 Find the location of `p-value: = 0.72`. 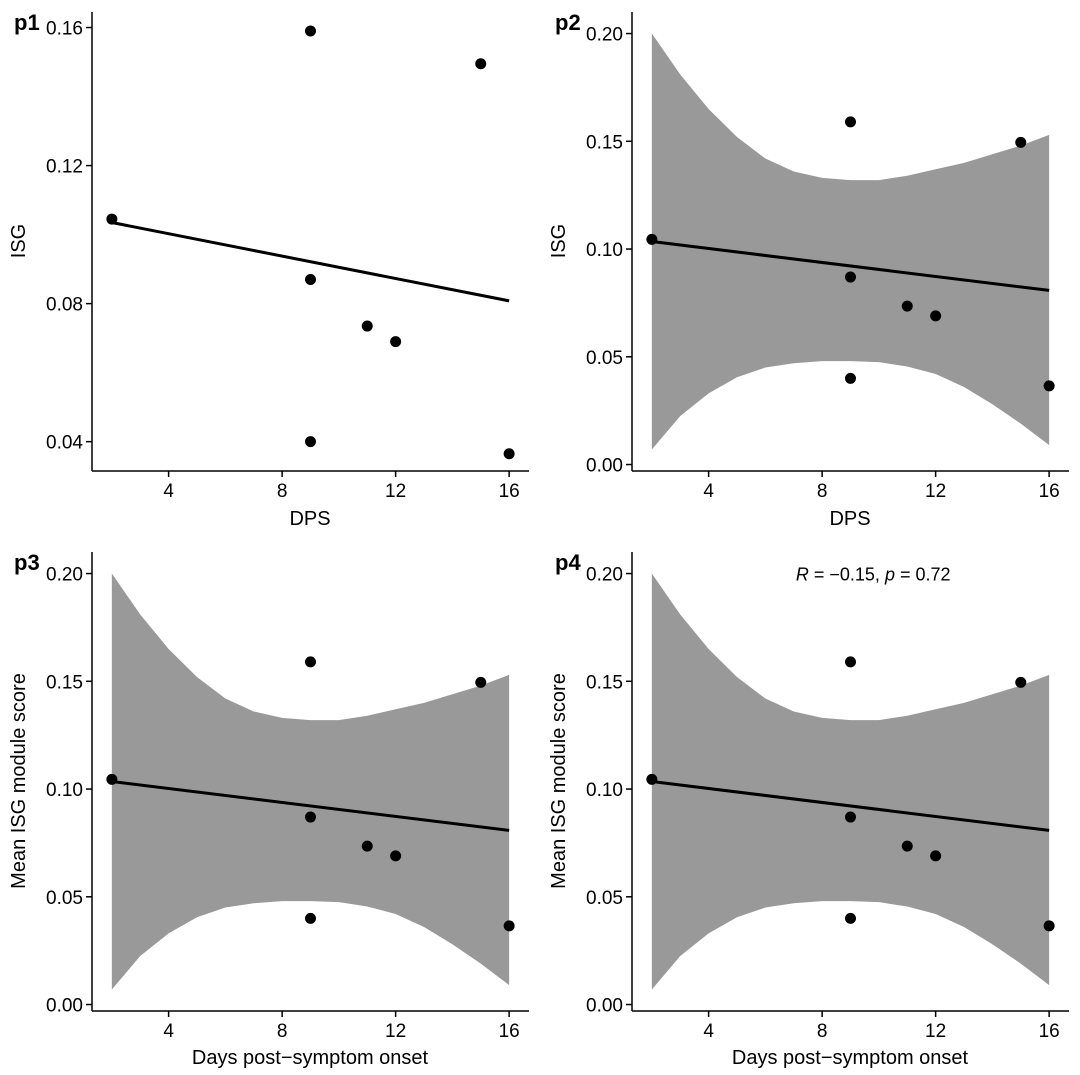

p-value: = 0.72 is located at coordinates (923, 575).